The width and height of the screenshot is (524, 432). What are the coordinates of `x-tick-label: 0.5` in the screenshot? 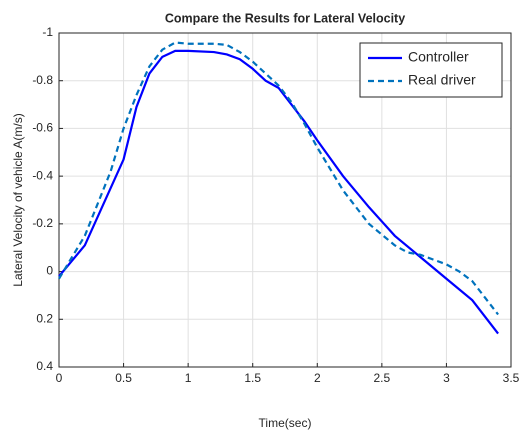 It's located at (123, 378).